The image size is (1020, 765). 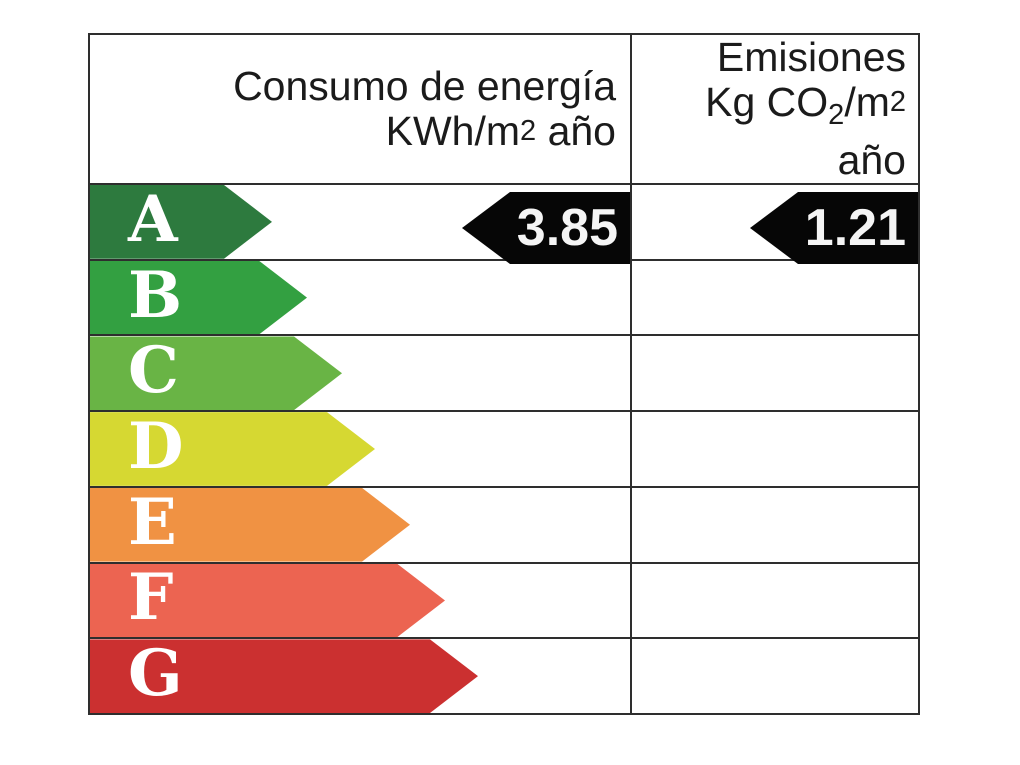 I want to click on rating-row-b: B, so click(x=504, y=296).